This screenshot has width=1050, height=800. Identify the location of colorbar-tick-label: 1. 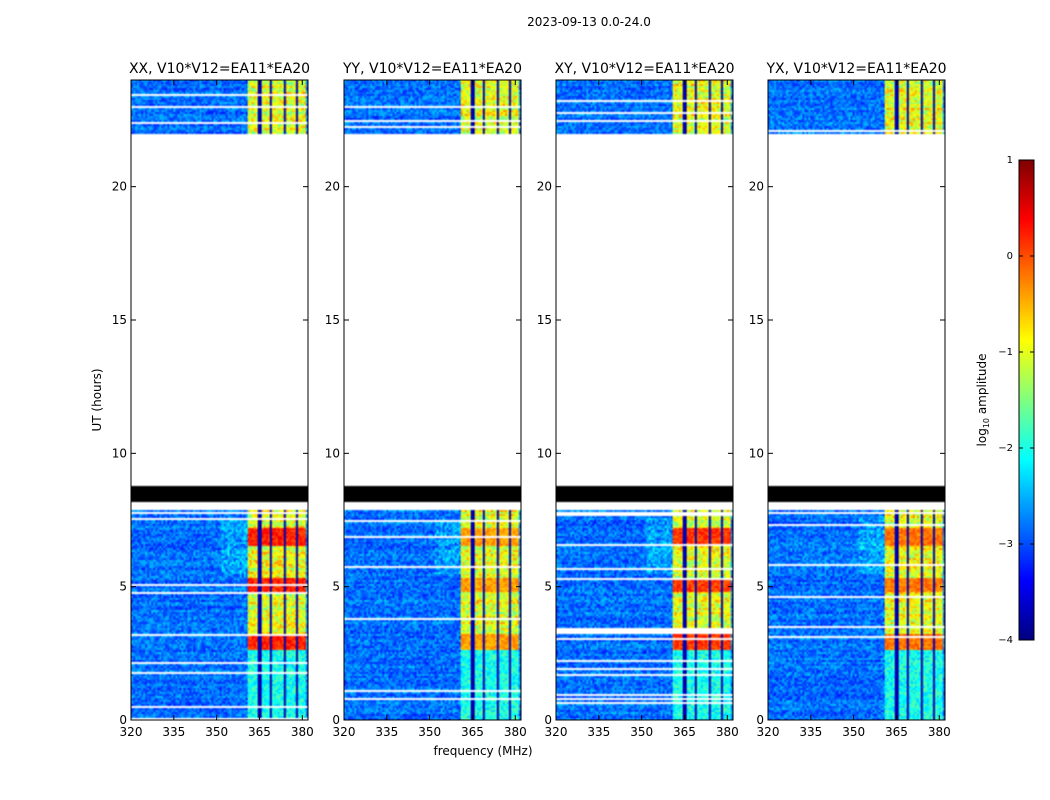
(1010, 160).